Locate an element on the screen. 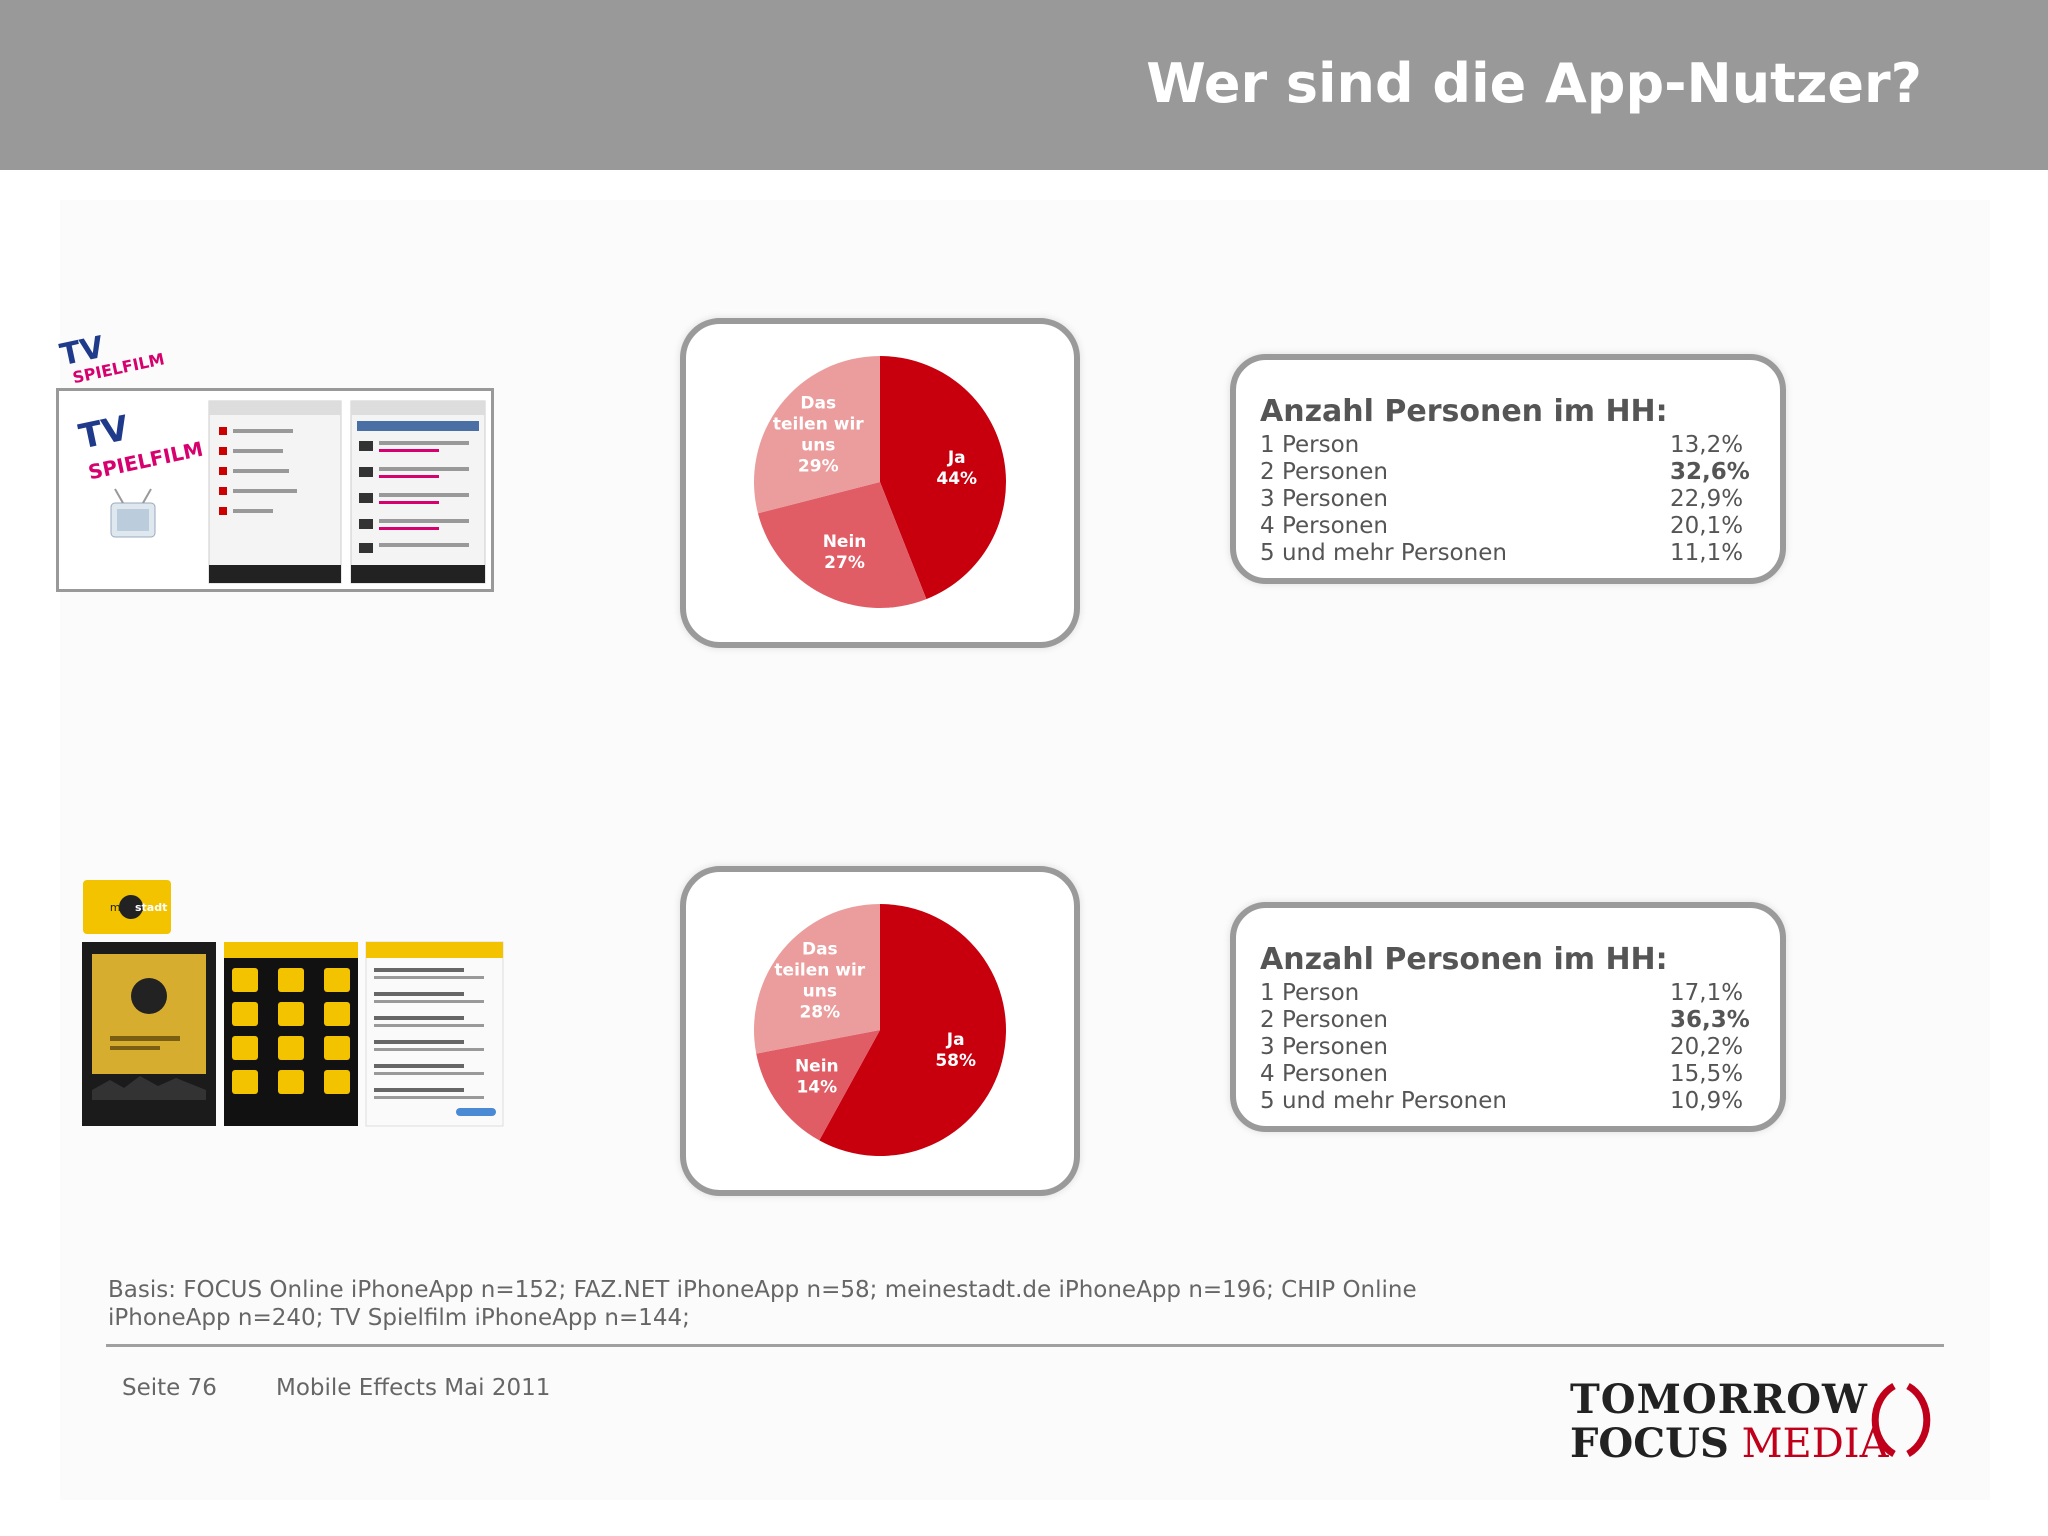 The image size is (2048, 1536). meinestadt-logo: meine stadt is located at coordinates (127, 907).